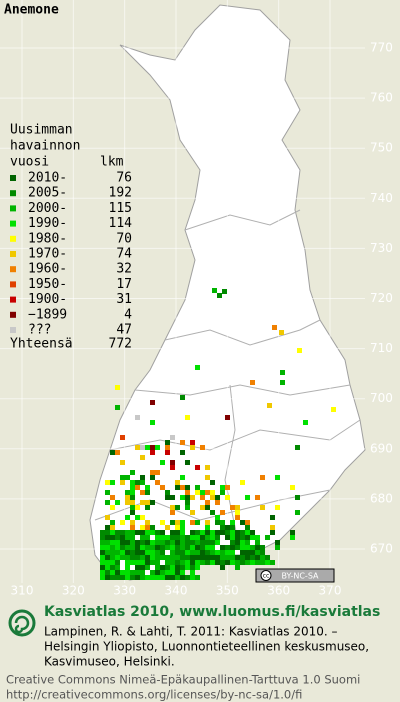  Describe the element at coordinates (120, 208) in the screenshot. I see `legend-count: 115` at that location.